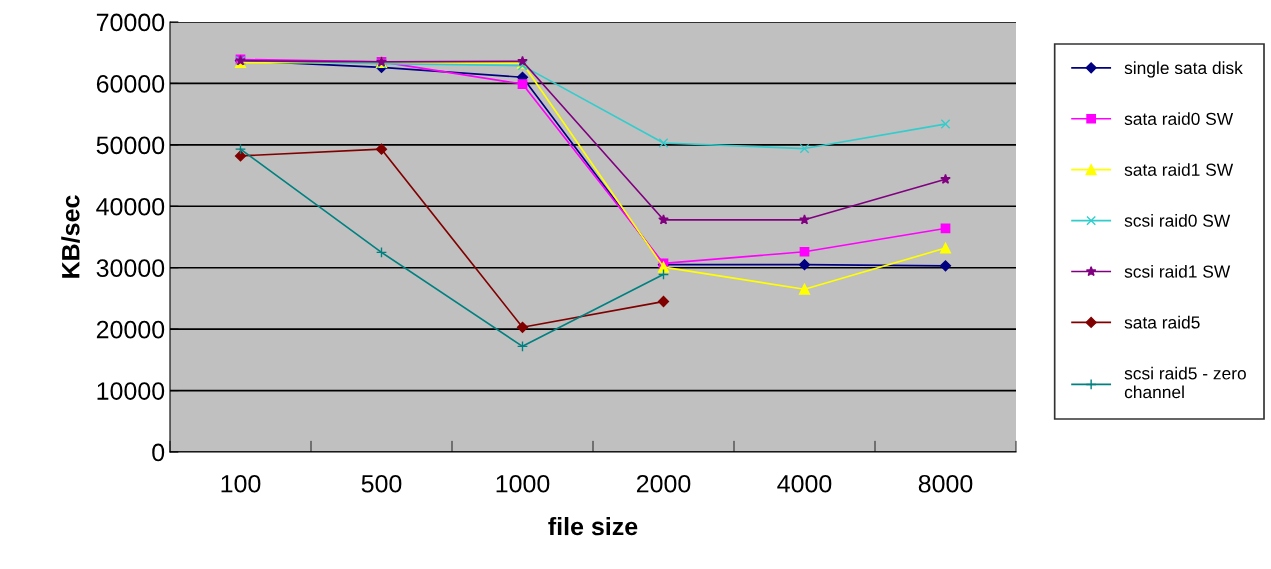  I want to click on x-tick-label: 500, so click(381, 483).